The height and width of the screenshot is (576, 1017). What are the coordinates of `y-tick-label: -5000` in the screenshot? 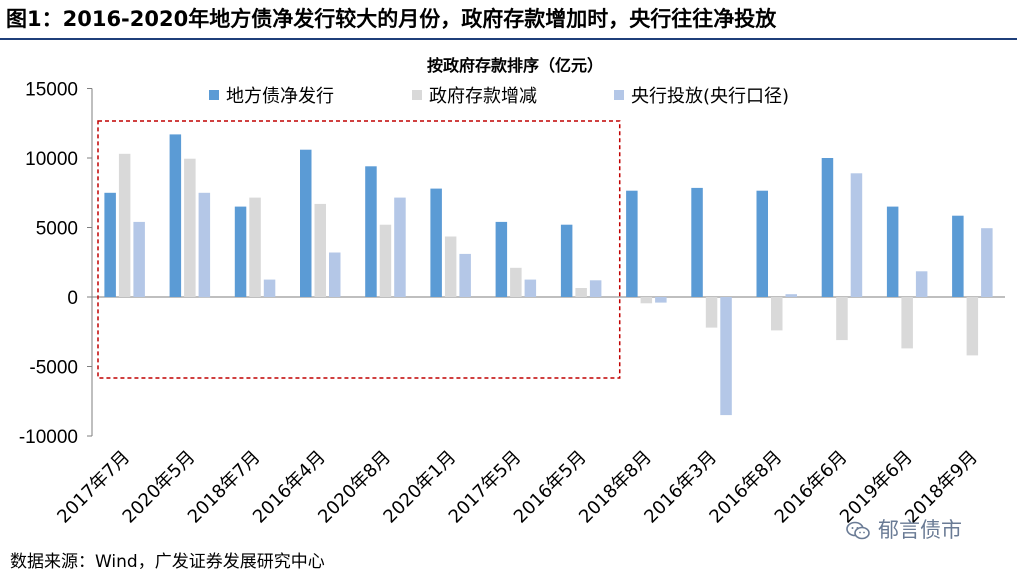 It's located at (53, 368).